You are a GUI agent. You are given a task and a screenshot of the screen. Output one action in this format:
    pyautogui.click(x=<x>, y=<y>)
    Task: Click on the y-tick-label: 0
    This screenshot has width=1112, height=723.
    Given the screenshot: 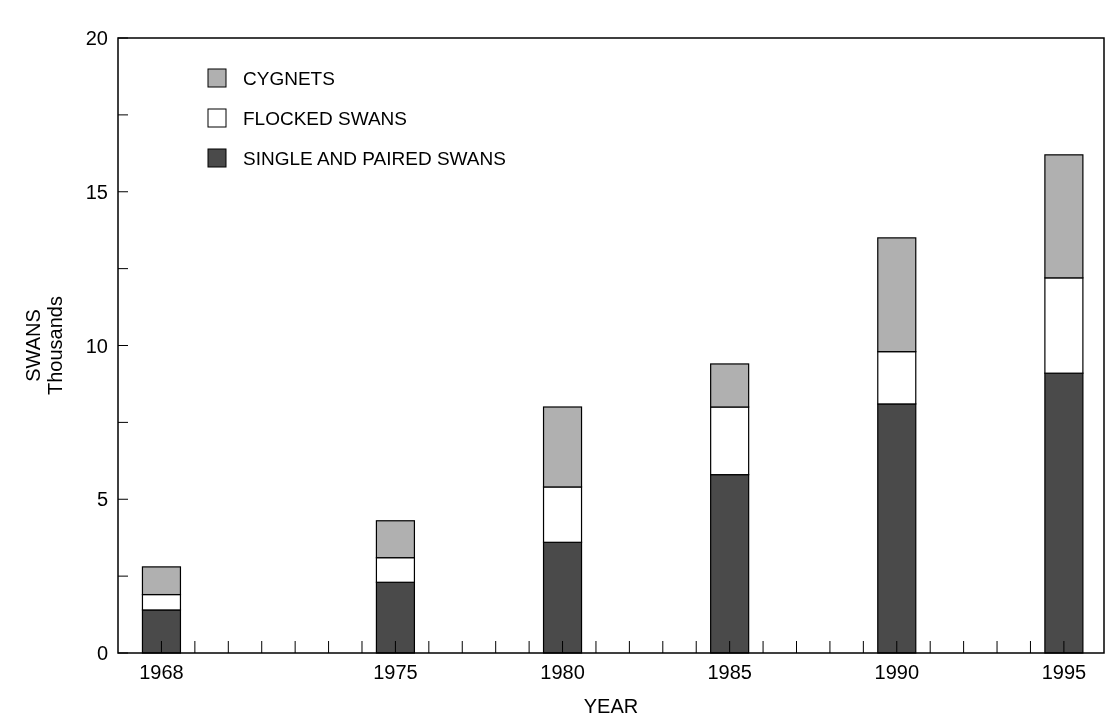 What is the action you would take?
    pyautogui.click(x=102, y=653)
    